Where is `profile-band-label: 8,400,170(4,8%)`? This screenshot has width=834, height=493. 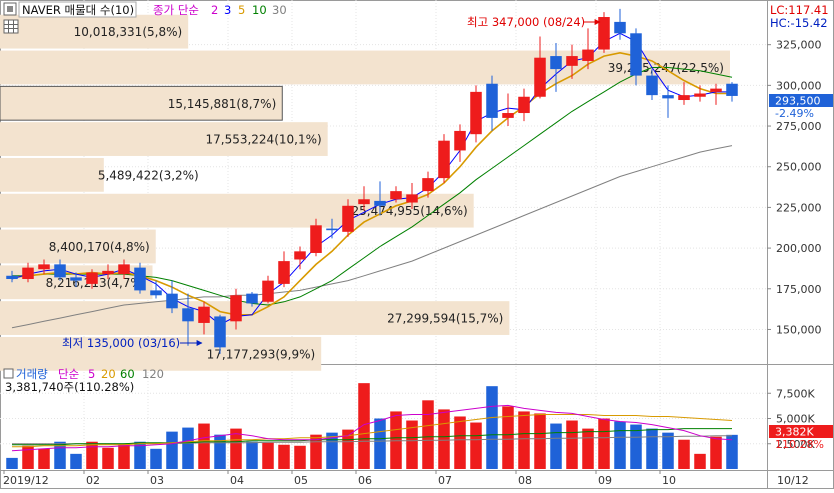 profile-band-label: 8,400,170(4,8%) is located at coordinates (99, 247).